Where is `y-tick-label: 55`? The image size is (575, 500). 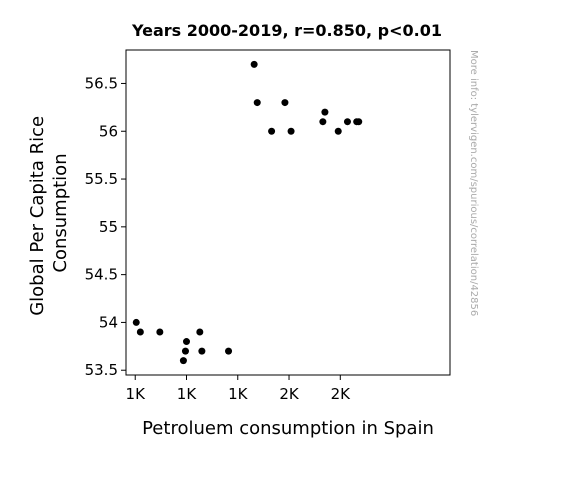 y-tick-label: 55 is located at coordinates (108, 227).